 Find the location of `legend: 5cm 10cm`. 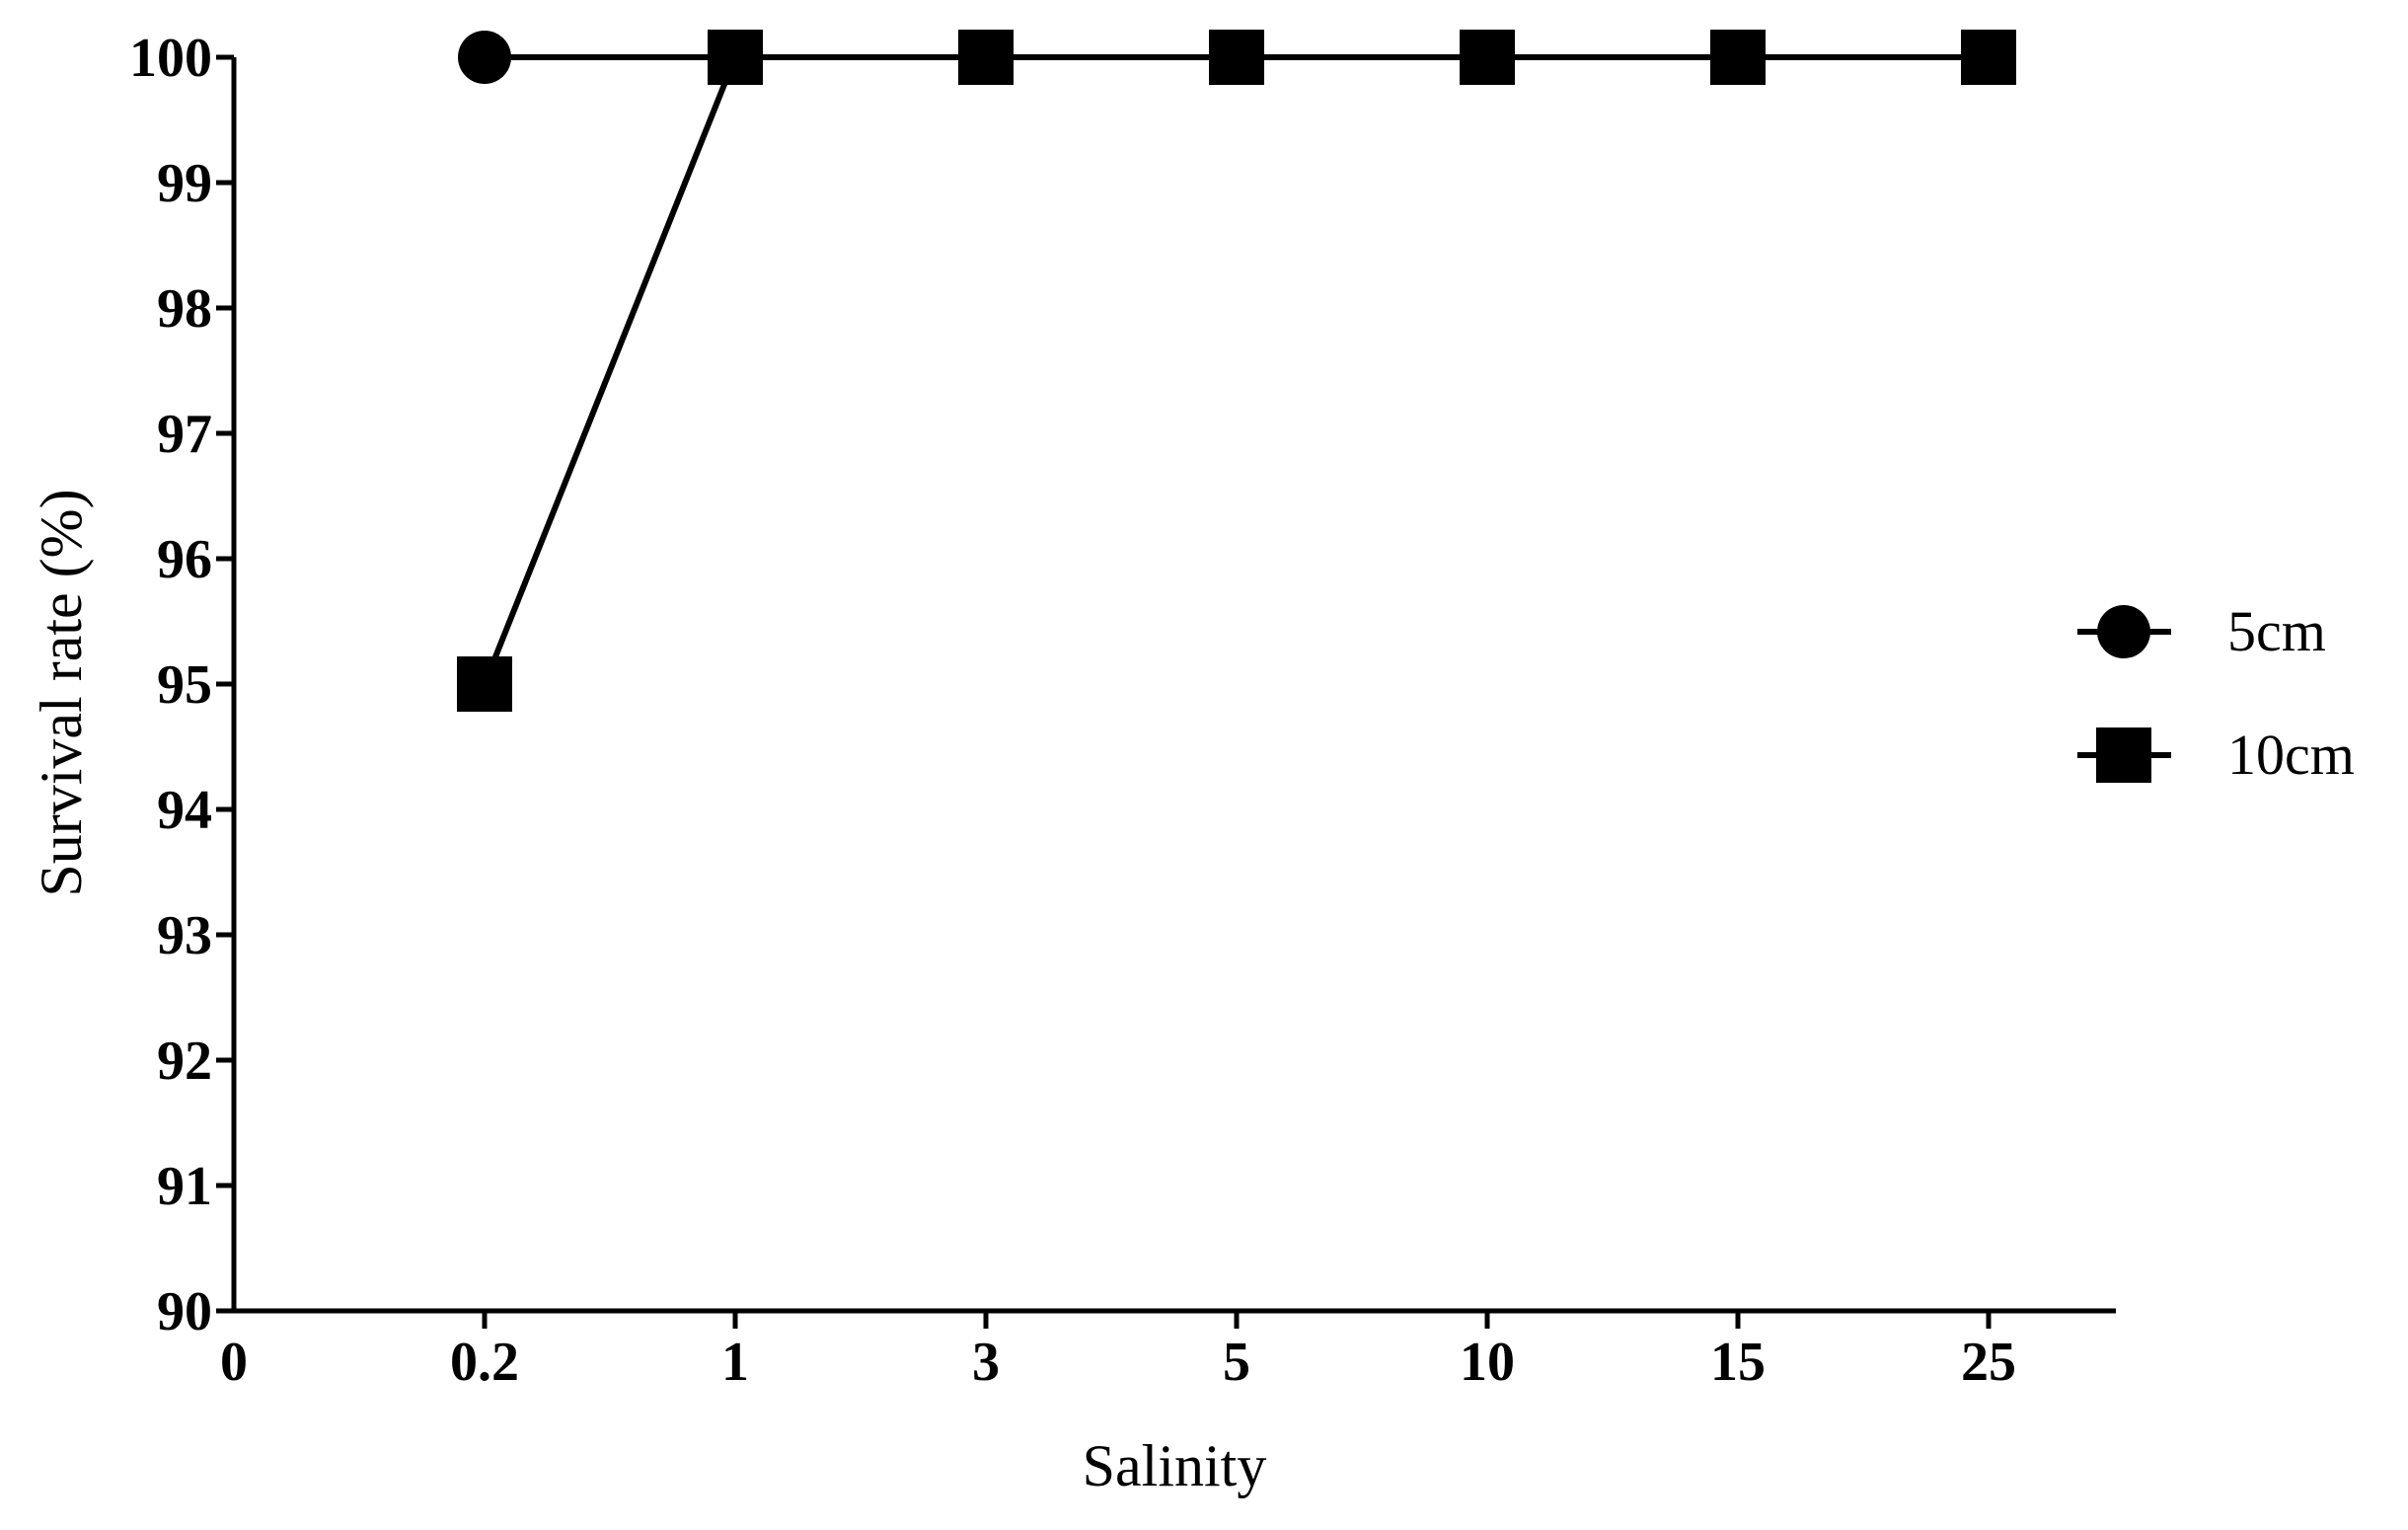

legend: 5cm 10cm is located at coordinates (2216, 693).